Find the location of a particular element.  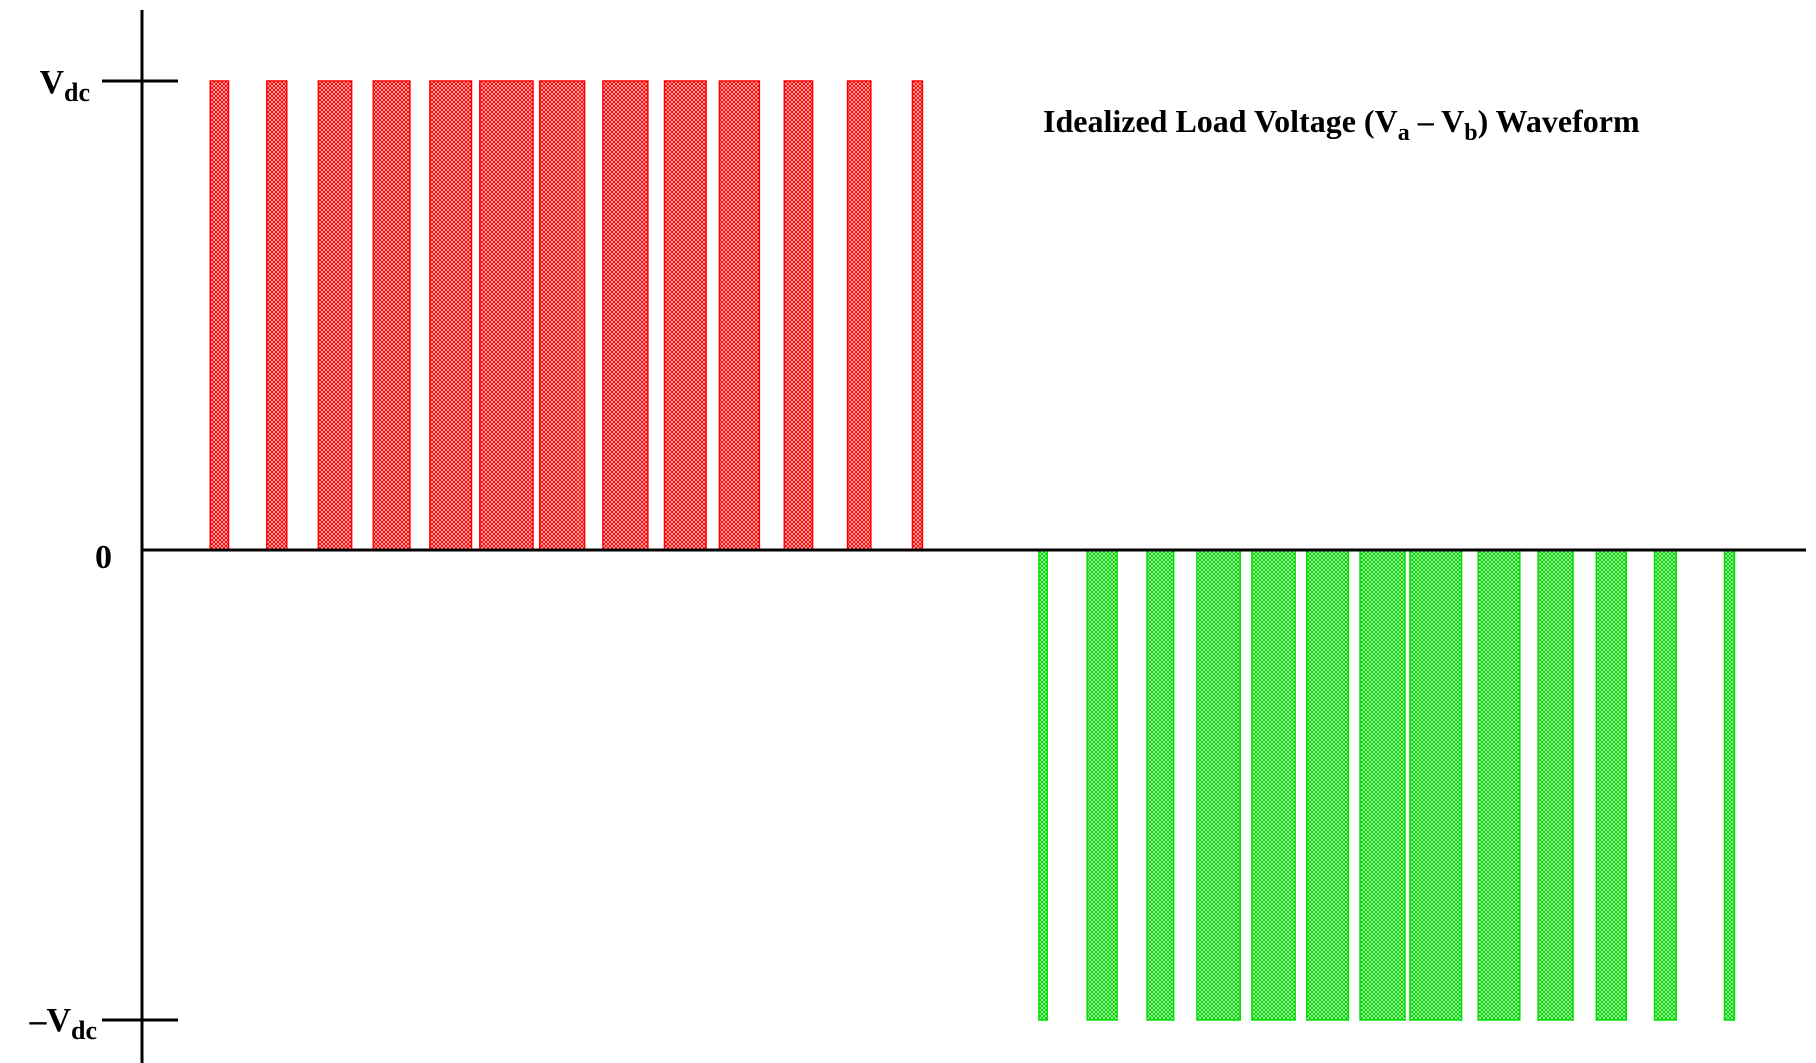

y-tick-label-zero: 0 is located at coordinates (103, 557).